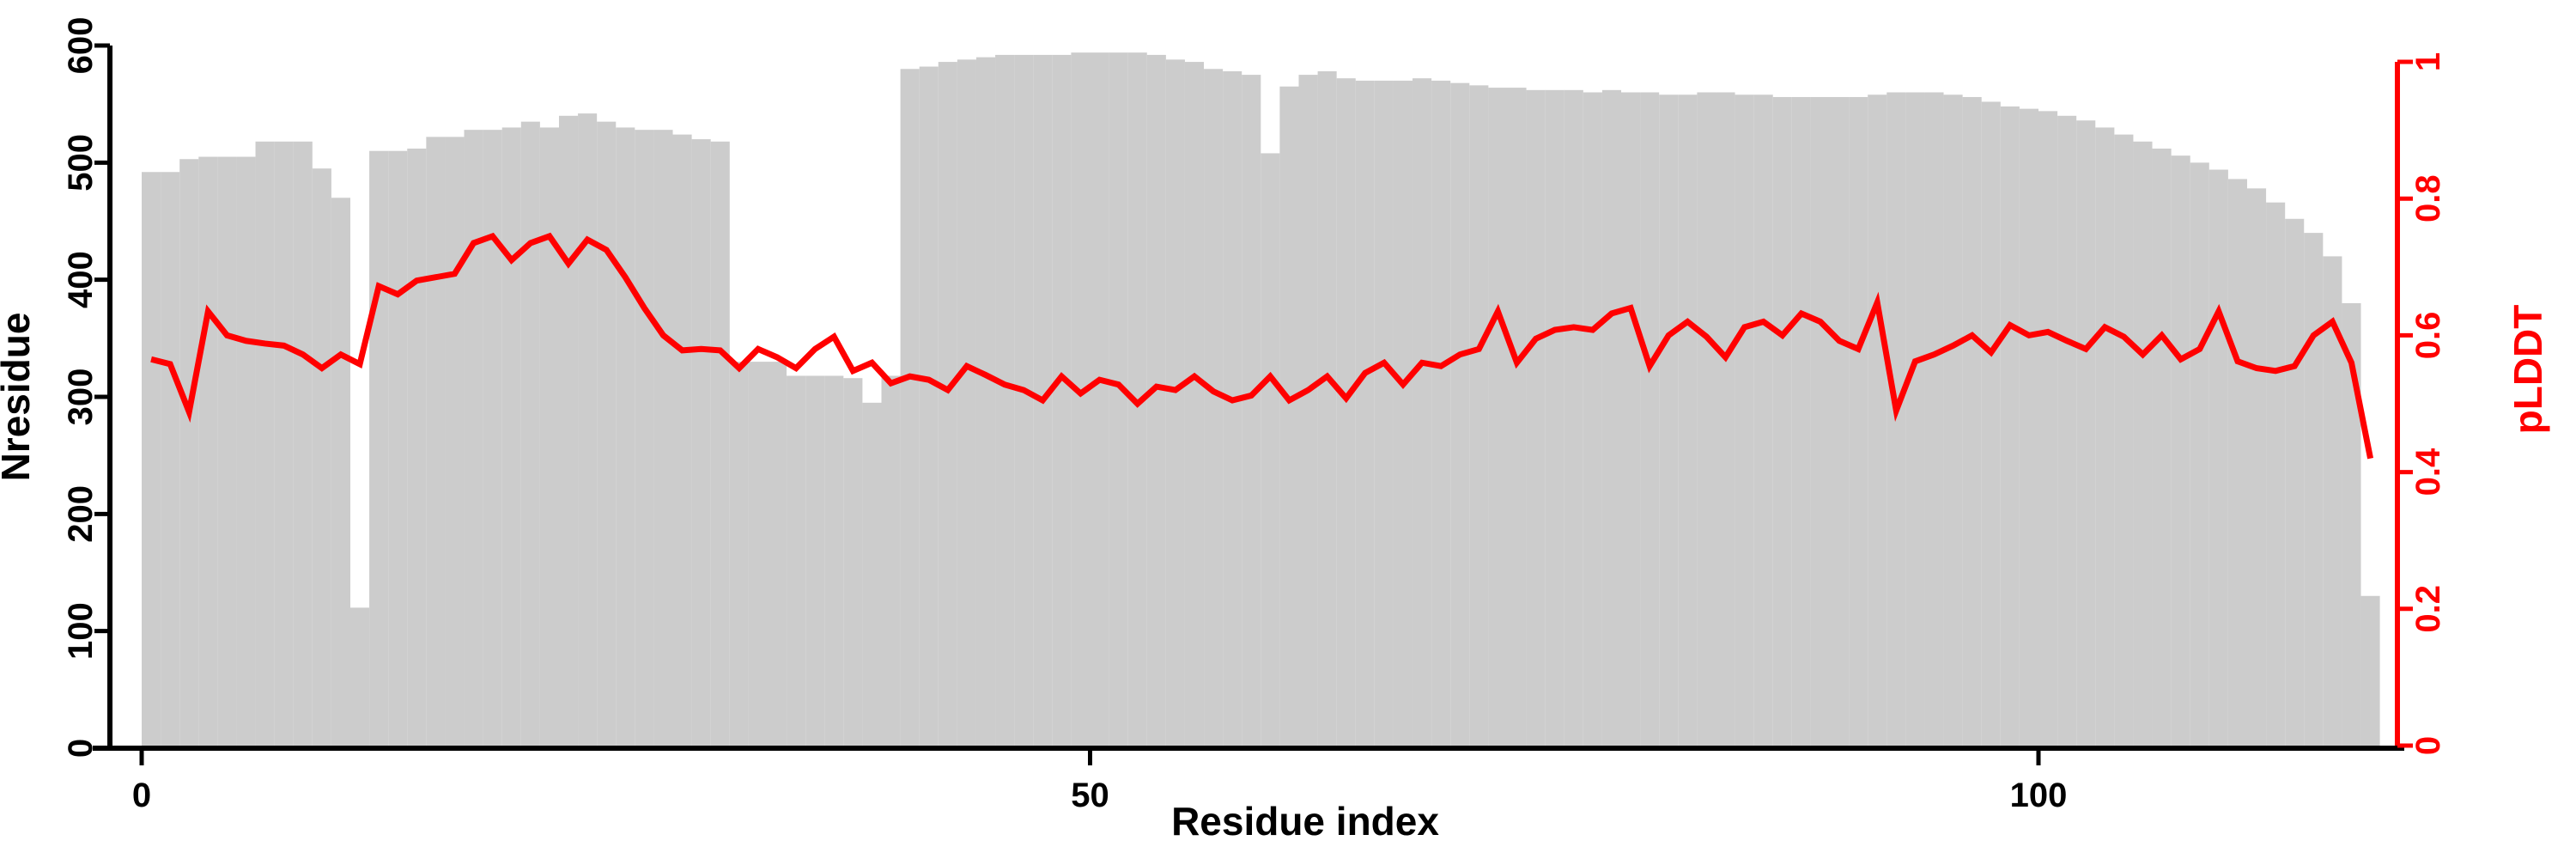 The image size is (2576, 859). I want to click on x-axis-tick-label: 100, so click(2039, 796).